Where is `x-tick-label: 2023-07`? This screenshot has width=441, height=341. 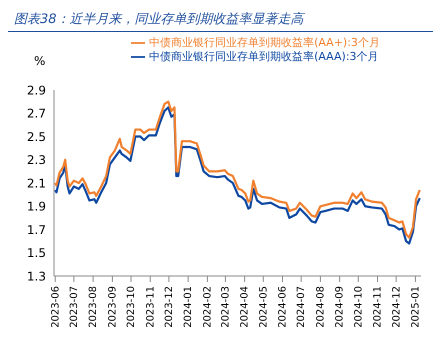 x-tick-label: 2023-07 is located at coordinates (74, 307).